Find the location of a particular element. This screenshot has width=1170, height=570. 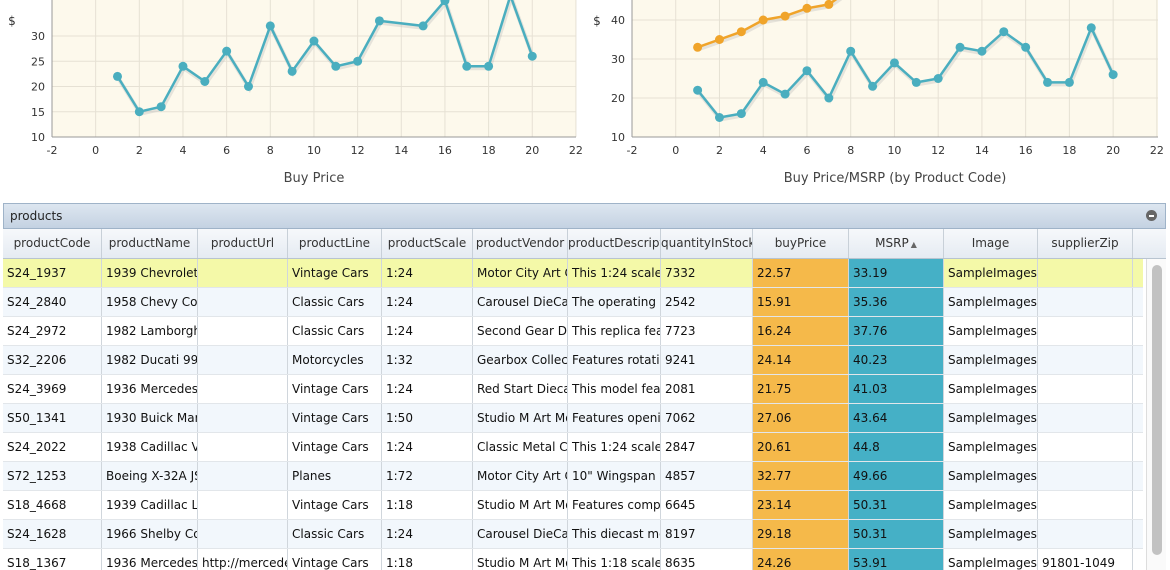

cell-quantityinstock: 4857 is located at coordinates (707, 476).